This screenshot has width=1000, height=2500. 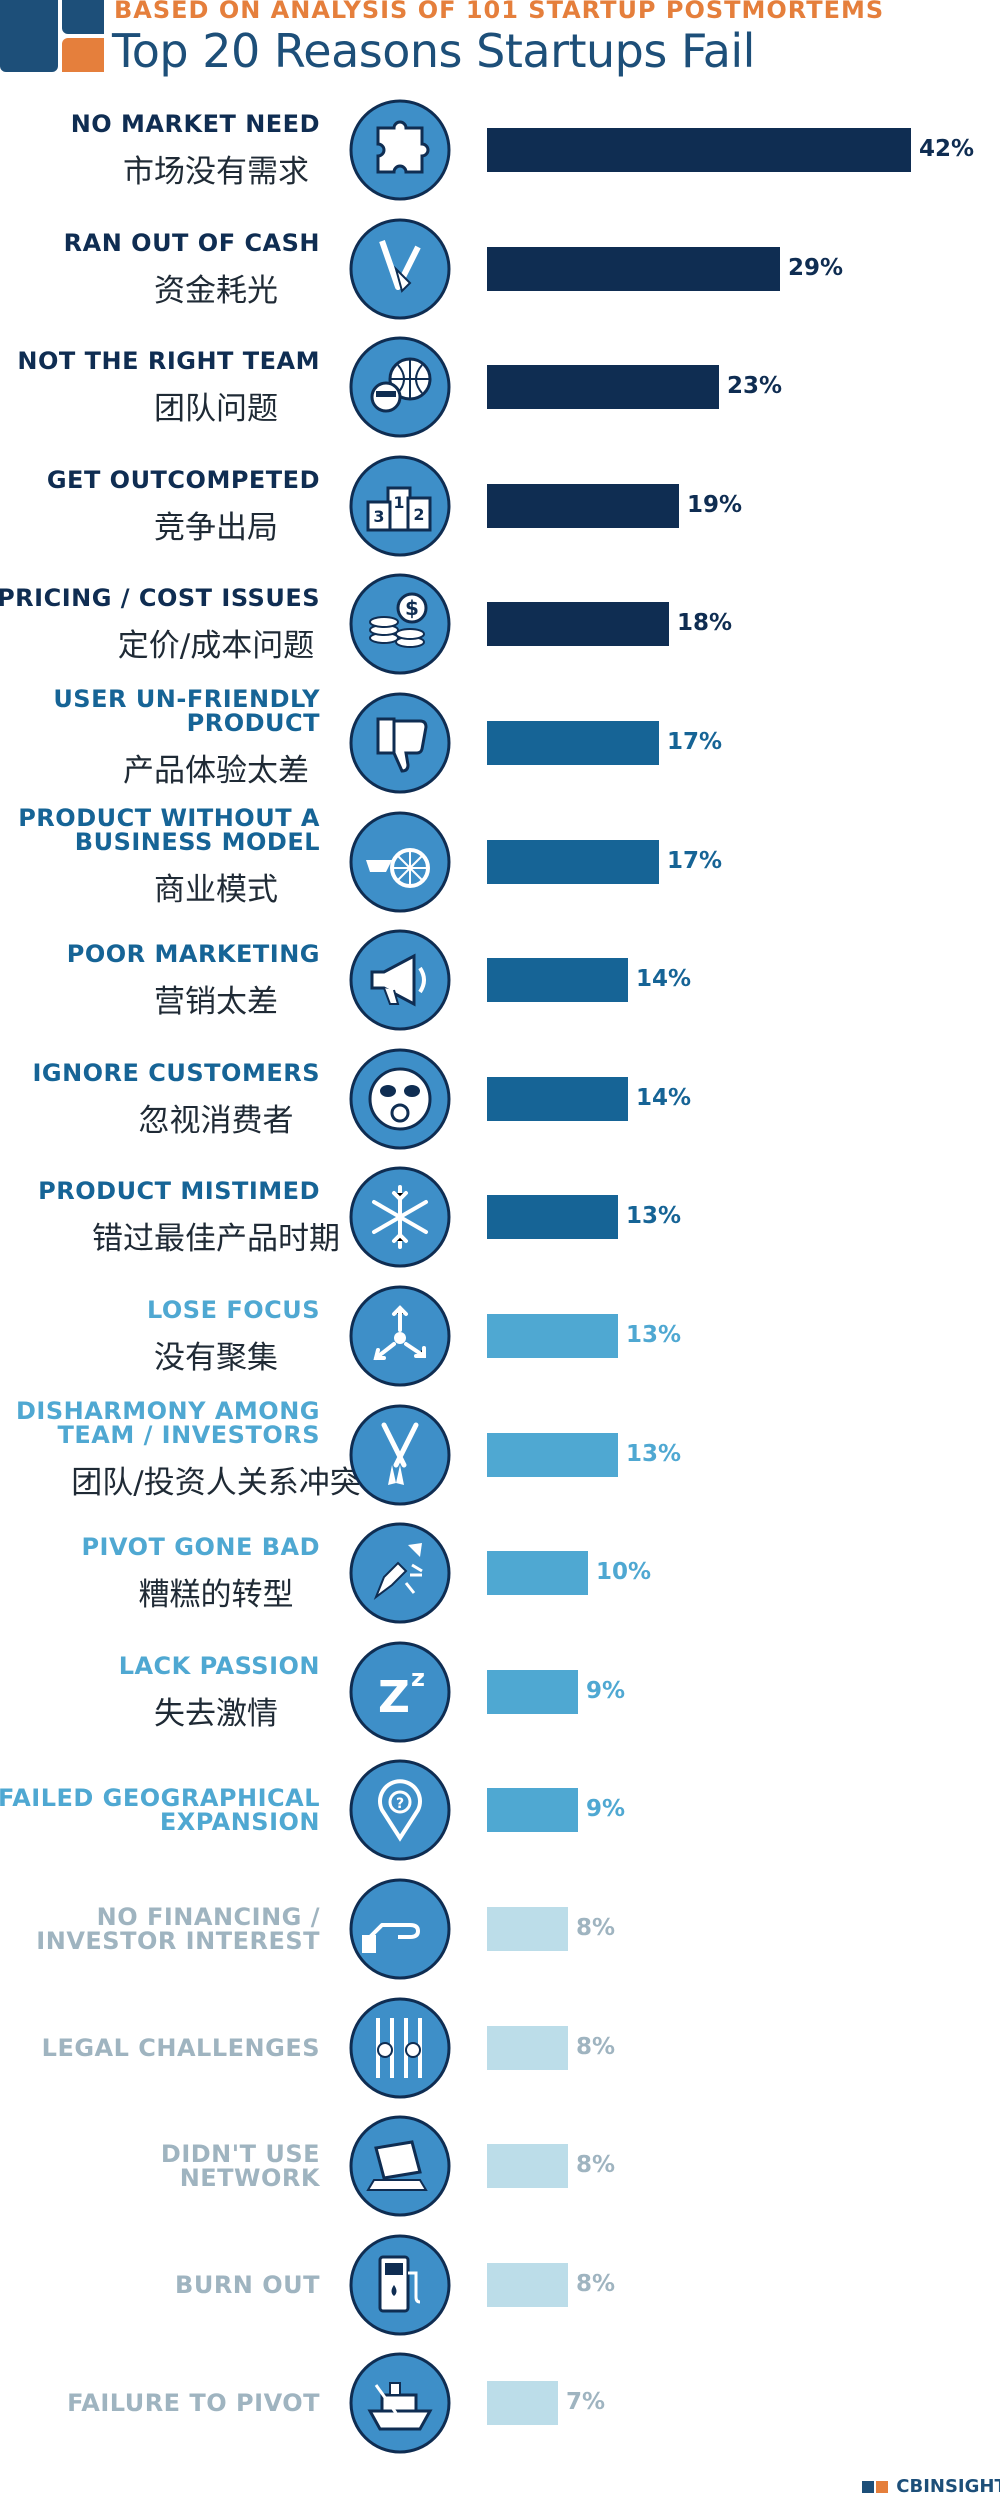 I want to click on category-label-zh: 忽视消费者, so click(x=216, y=1121).